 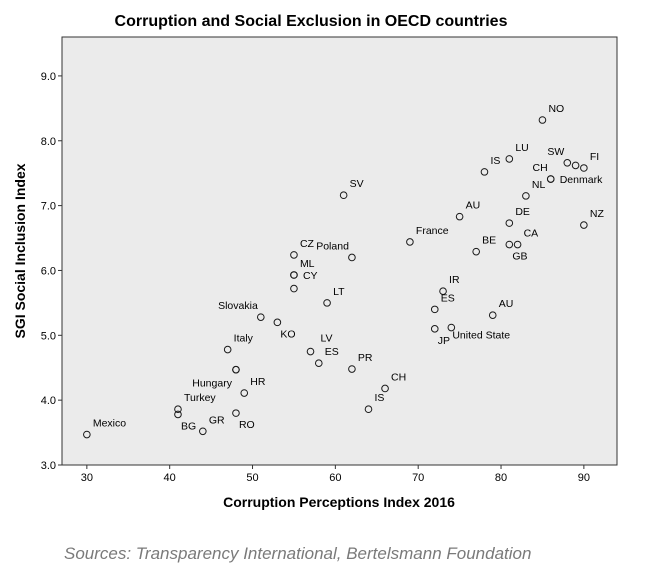 I want to click on point-label: NZ, so click(x=597, y=214).